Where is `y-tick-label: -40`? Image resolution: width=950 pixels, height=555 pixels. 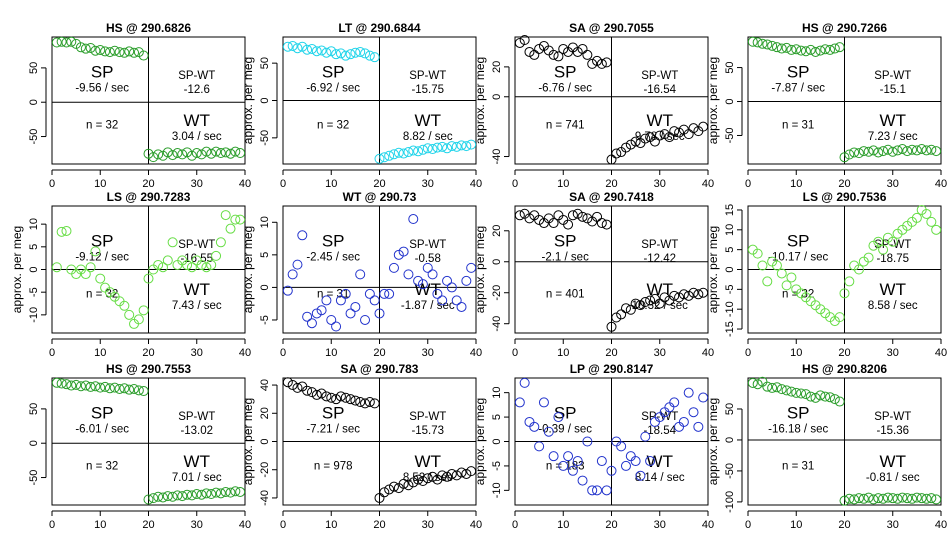 y-tick-label: -40 is located at coordinates (265, 498).